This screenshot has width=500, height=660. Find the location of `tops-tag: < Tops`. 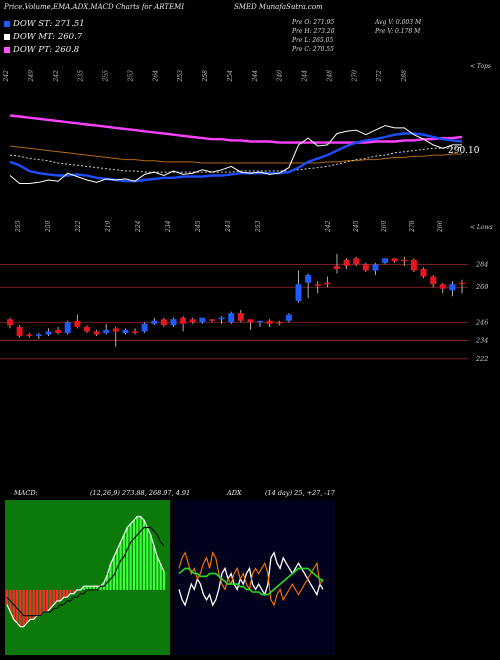

tops-tag: < Tops is located at coordinates (481, 66).